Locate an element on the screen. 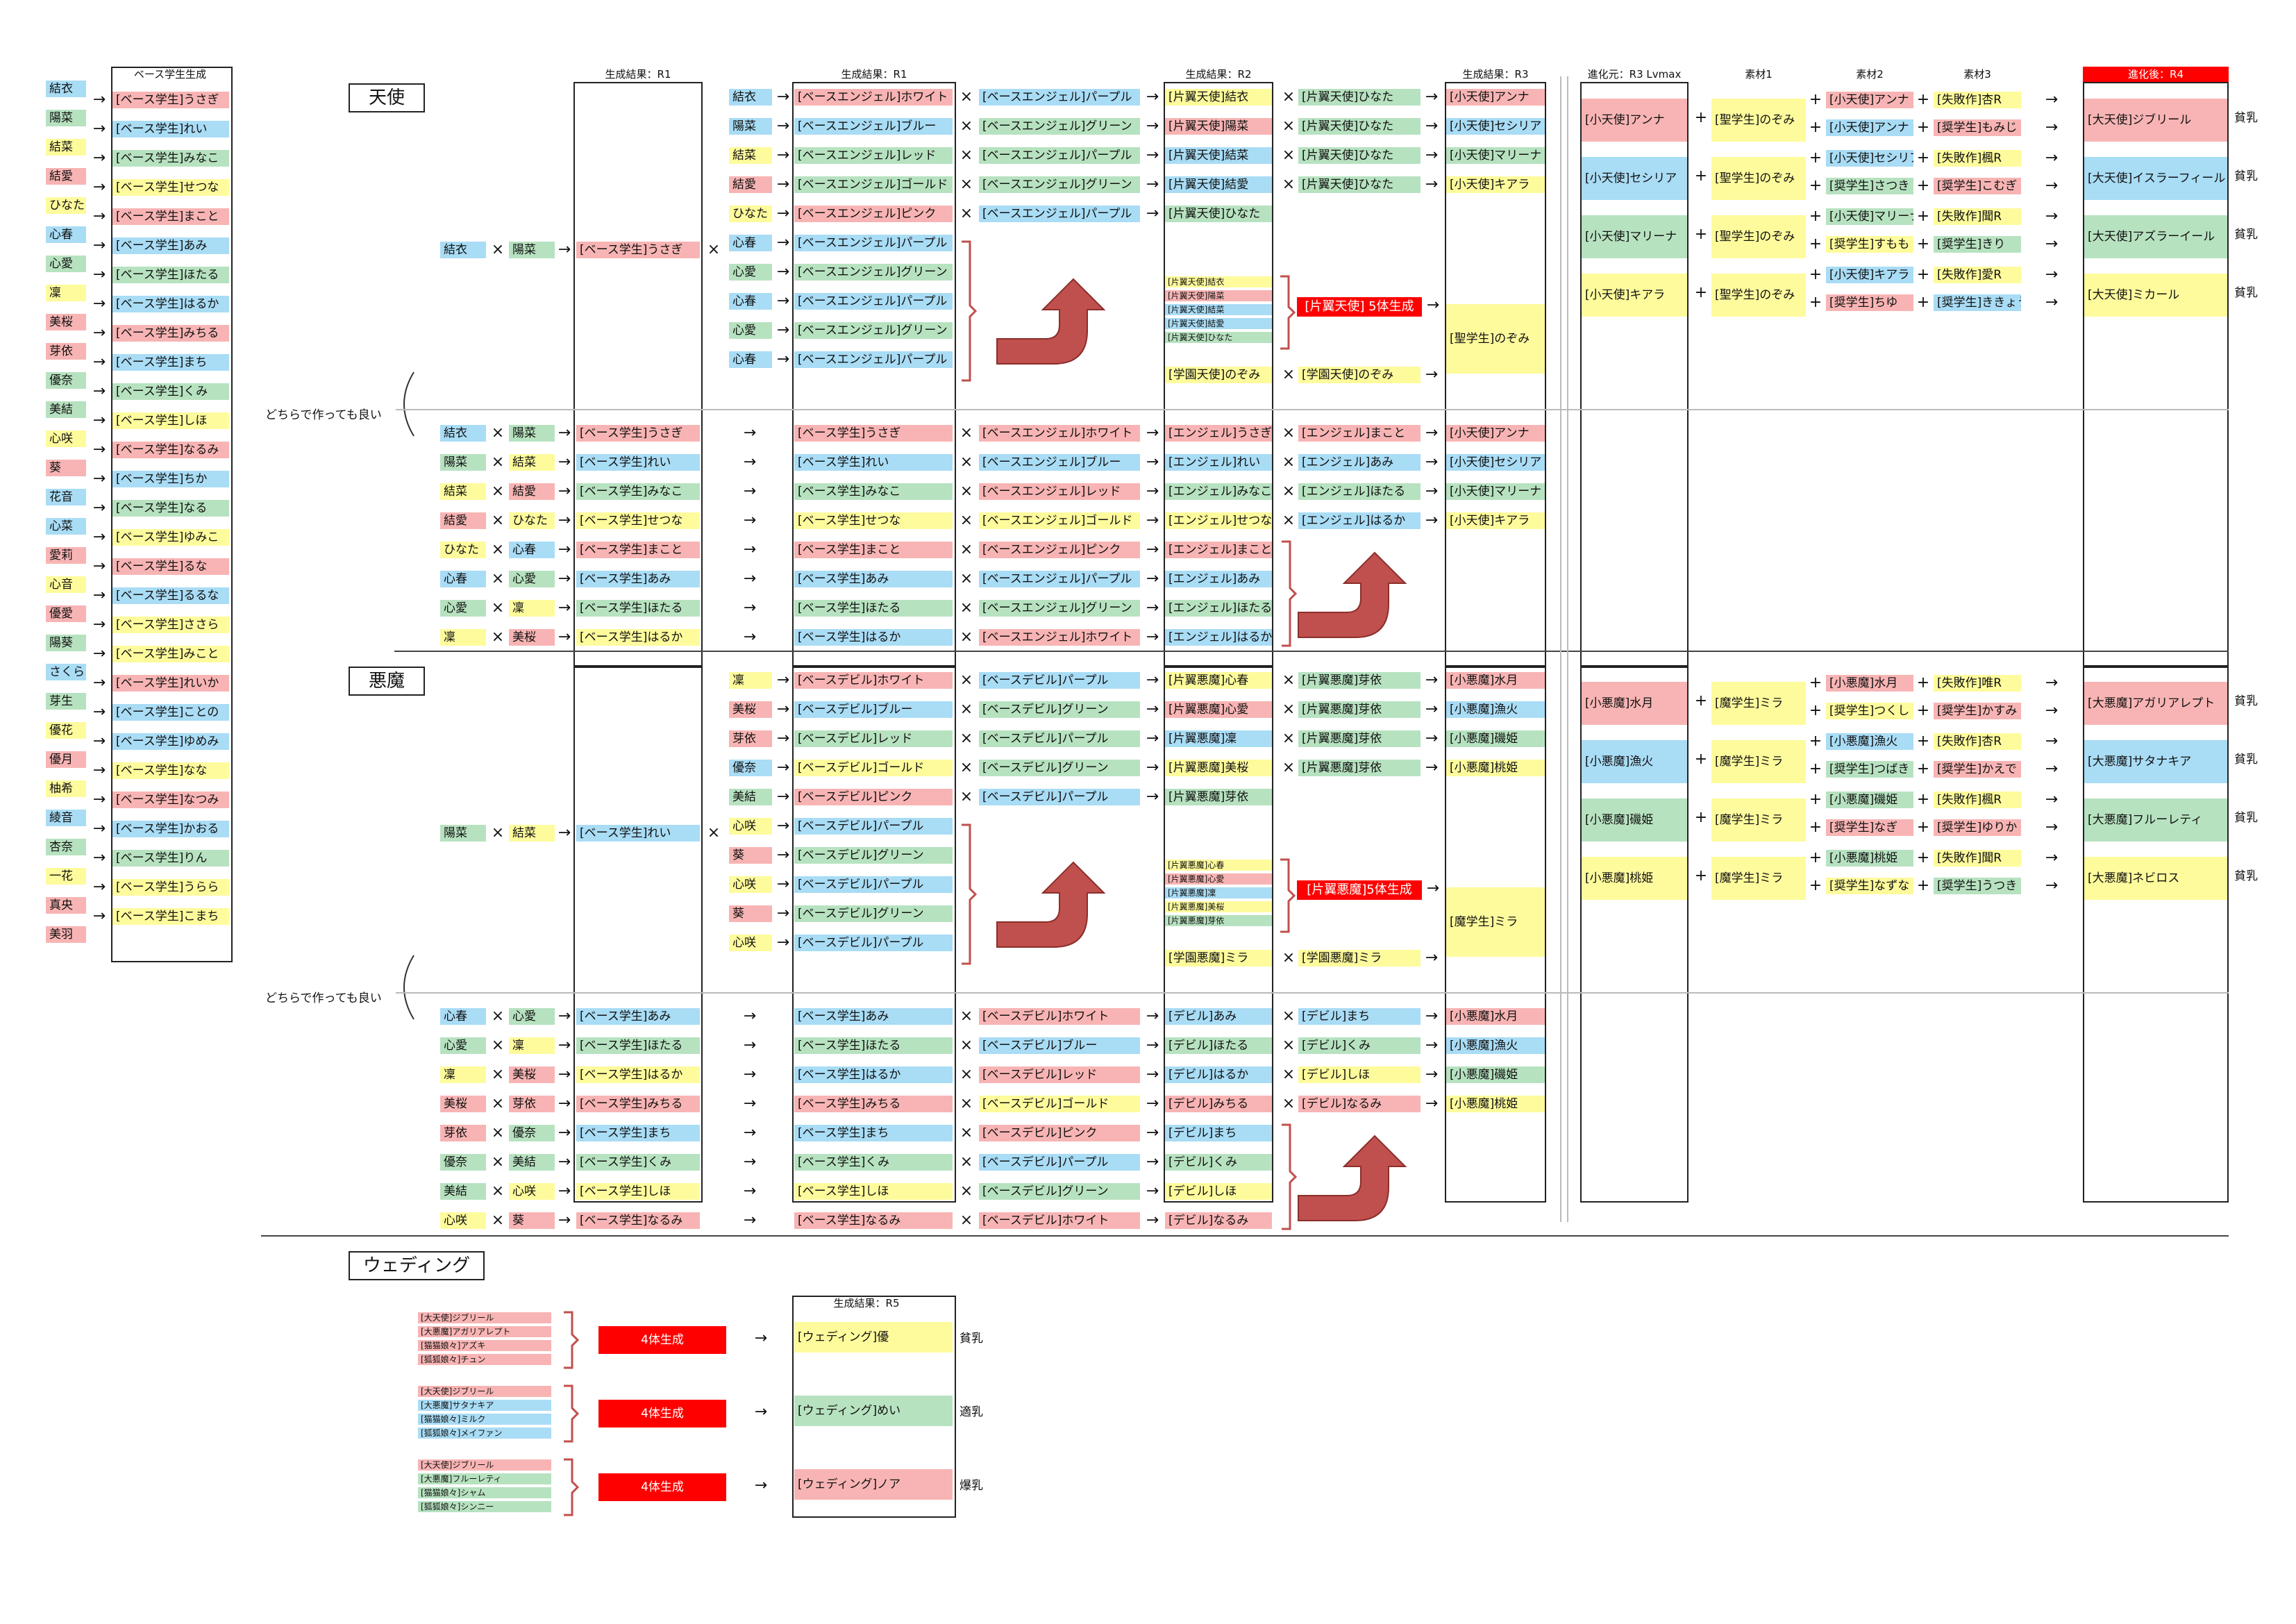 The width and height of the screenshot is (2296, 1624). cross-partner: [片翼天使]ひなた is located at coordinates (1359, 156).